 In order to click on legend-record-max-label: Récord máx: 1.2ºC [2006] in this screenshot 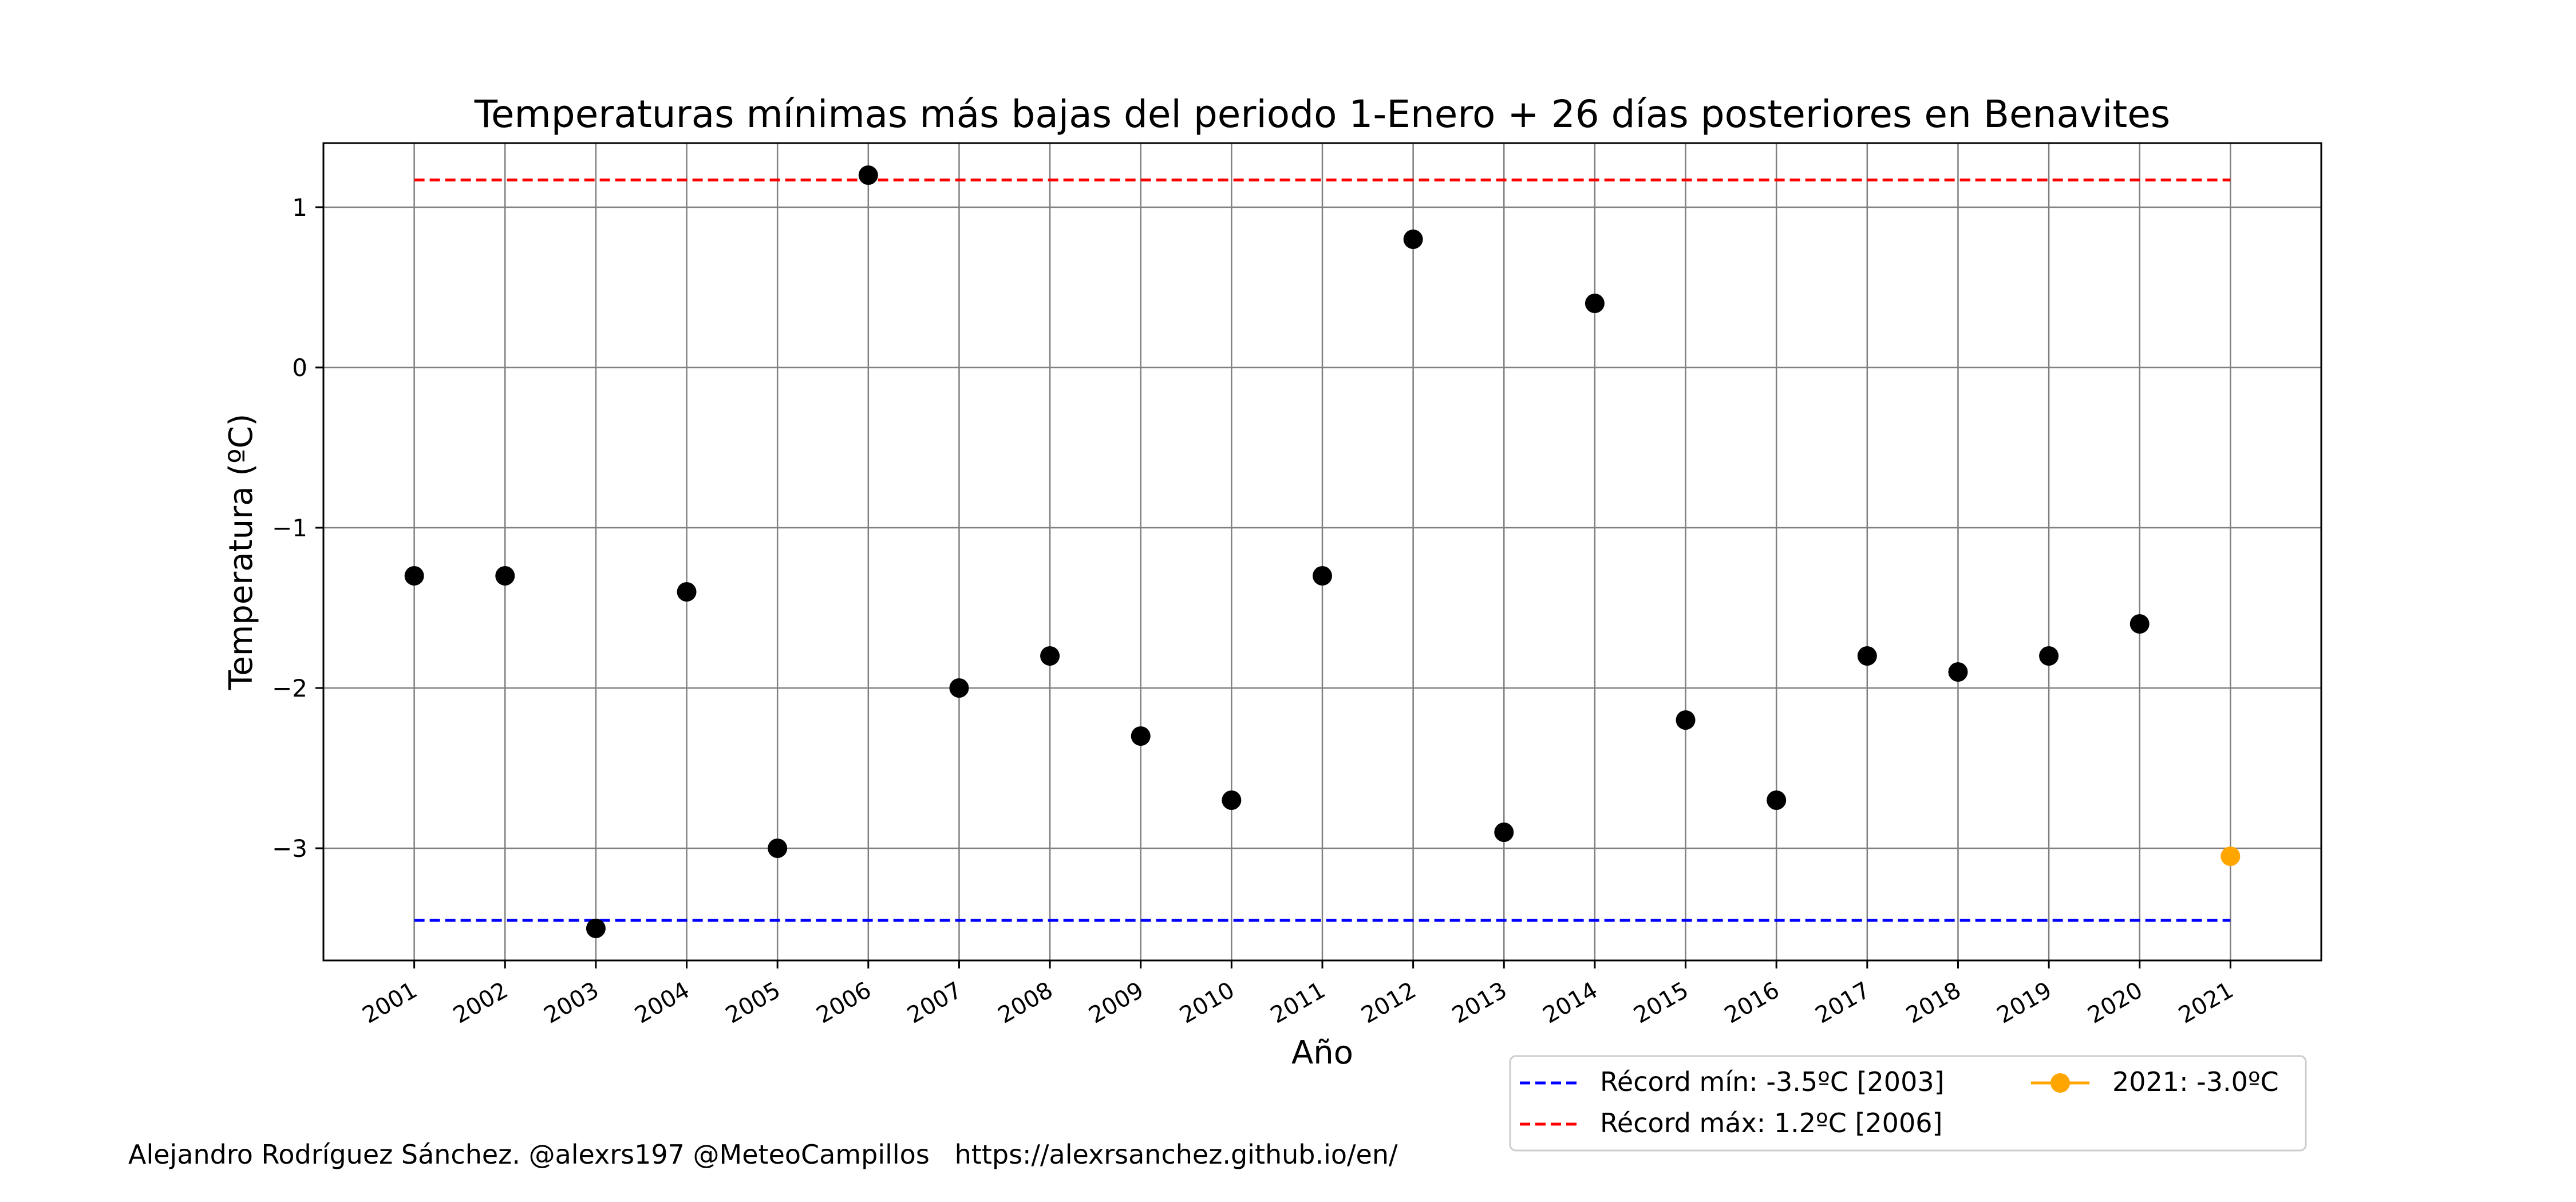, I will do `click(1771, 1123)`.